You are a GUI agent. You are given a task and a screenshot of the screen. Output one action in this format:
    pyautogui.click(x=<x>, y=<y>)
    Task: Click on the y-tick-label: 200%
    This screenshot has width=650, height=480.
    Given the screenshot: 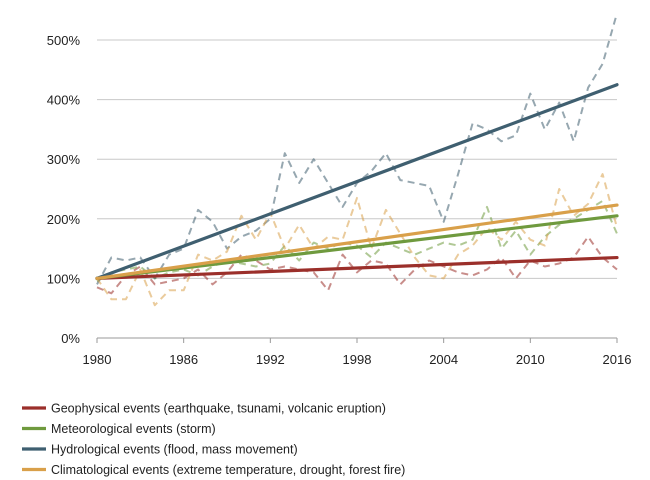 What is the action you would take?
    pyautogui.click(x=64, y=219)
    